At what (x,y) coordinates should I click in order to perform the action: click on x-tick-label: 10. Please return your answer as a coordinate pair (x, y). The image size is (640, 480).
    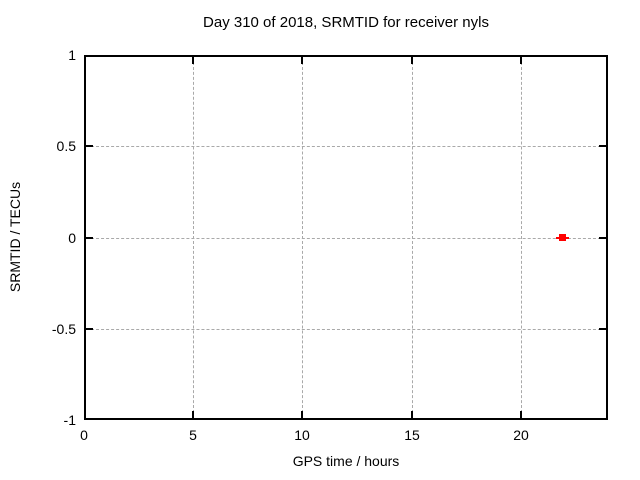
    Looking at the image, I should click on (302, 435).